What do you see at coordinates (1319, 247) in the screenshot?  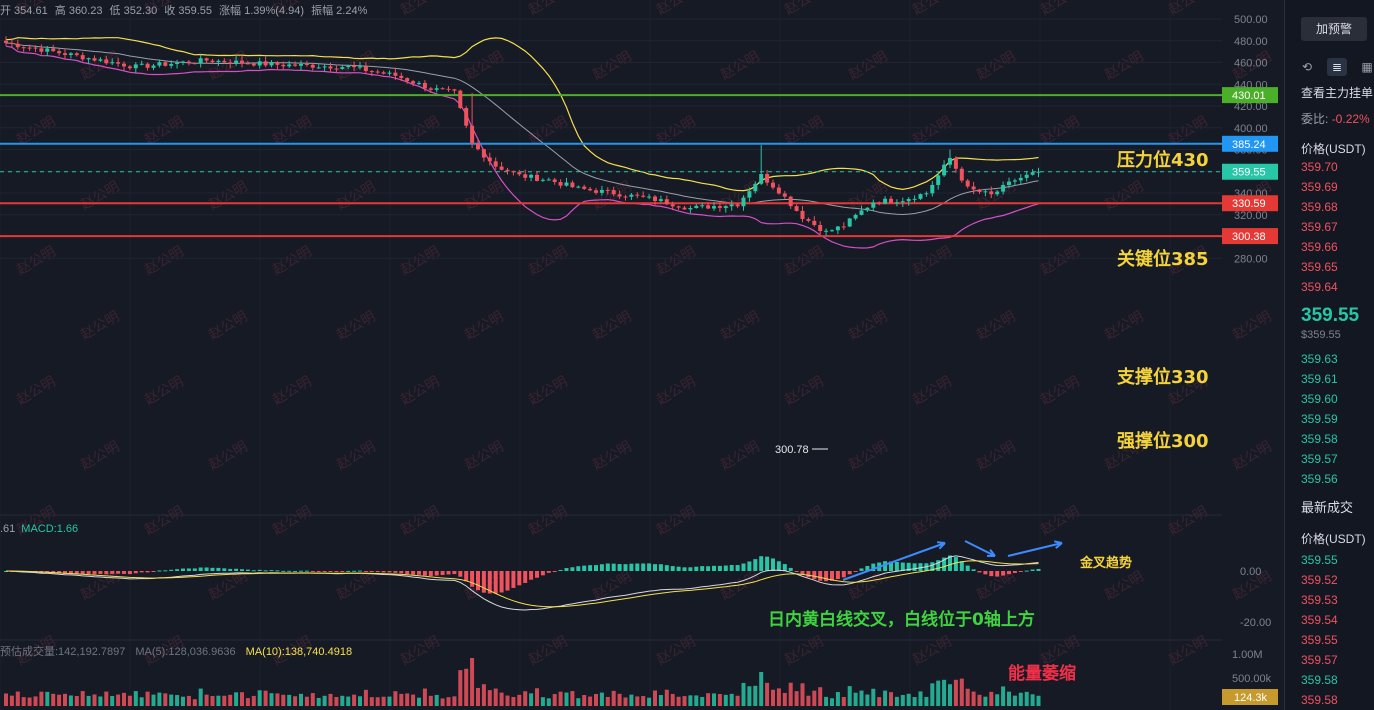 I see `ask-price-row: 359.66` at bounding box center [1319, 247].